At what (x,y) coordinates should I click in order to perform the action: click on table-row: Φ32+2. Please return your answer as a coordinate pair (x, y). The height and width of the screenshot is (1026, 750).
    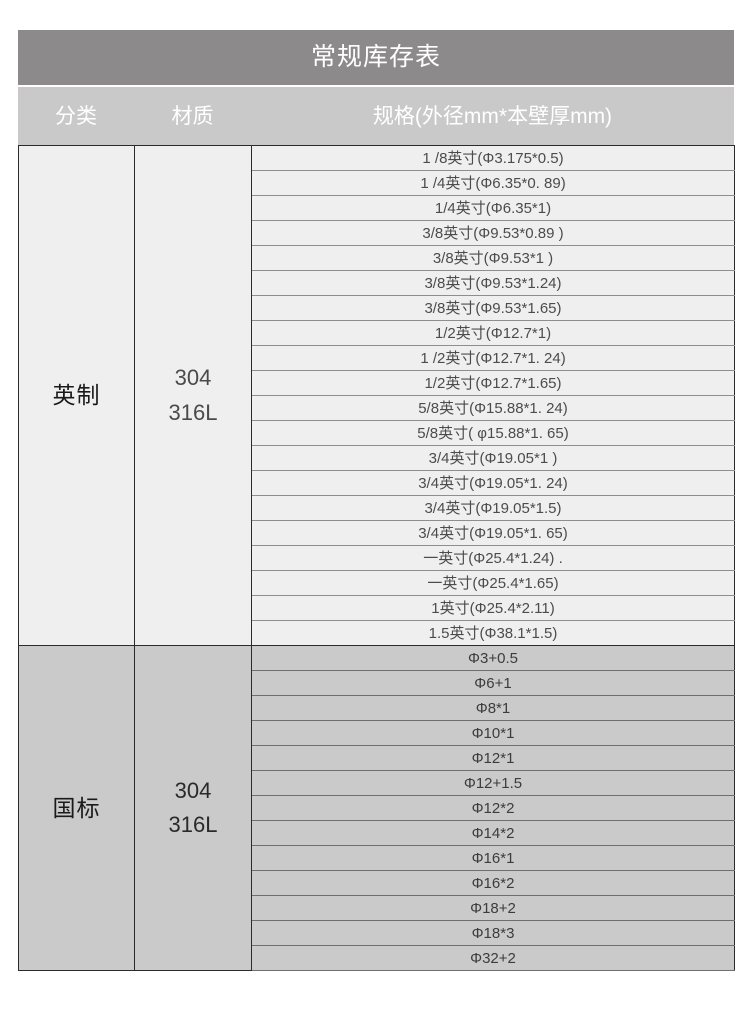
    Looking at the image, I should click on (377, 958).